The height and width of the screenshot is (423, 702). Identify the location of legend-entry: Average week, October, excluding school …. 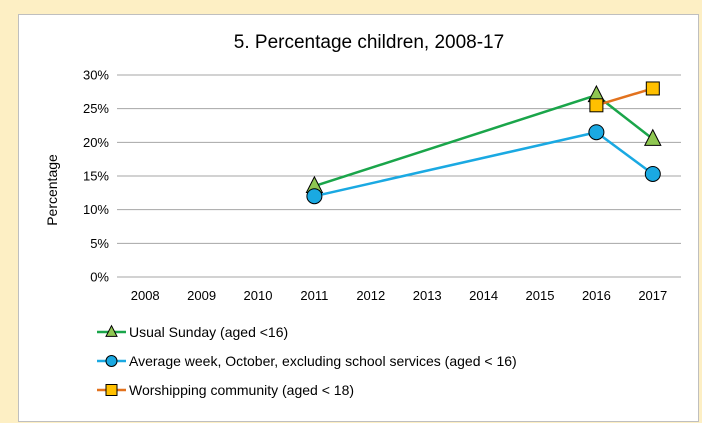
(307, 361).